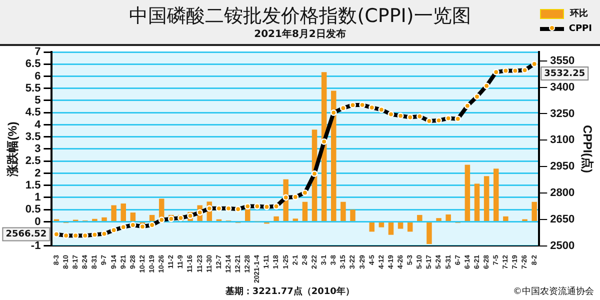  What do you see at coordinates (33, 161) in the screenshot?
I see `y-tick-label: 2.5` at bounding box center [33, 161].